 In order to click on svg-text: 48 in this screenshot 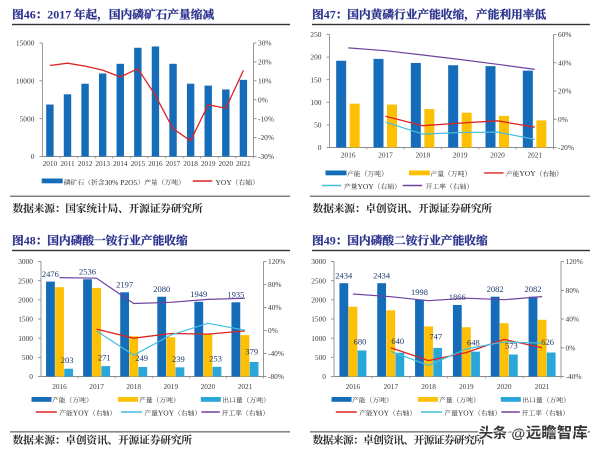, I will do `click(30, 241)`.